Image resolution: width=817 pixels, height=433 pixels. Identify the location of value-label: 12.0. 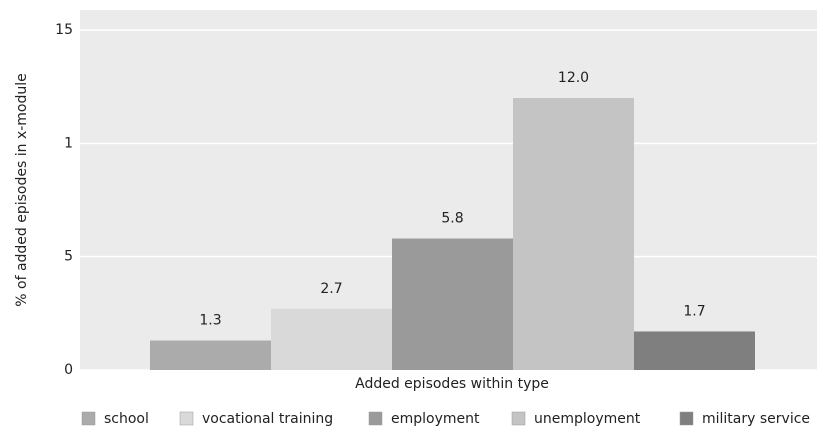
(573, 78).